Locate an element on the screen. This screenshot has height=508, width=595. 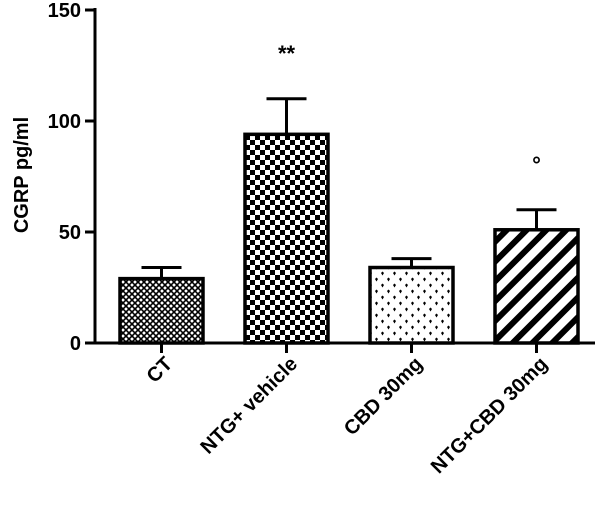
x-tick-label: NTG+CBD 30mg is located at coordinates (489, 415).